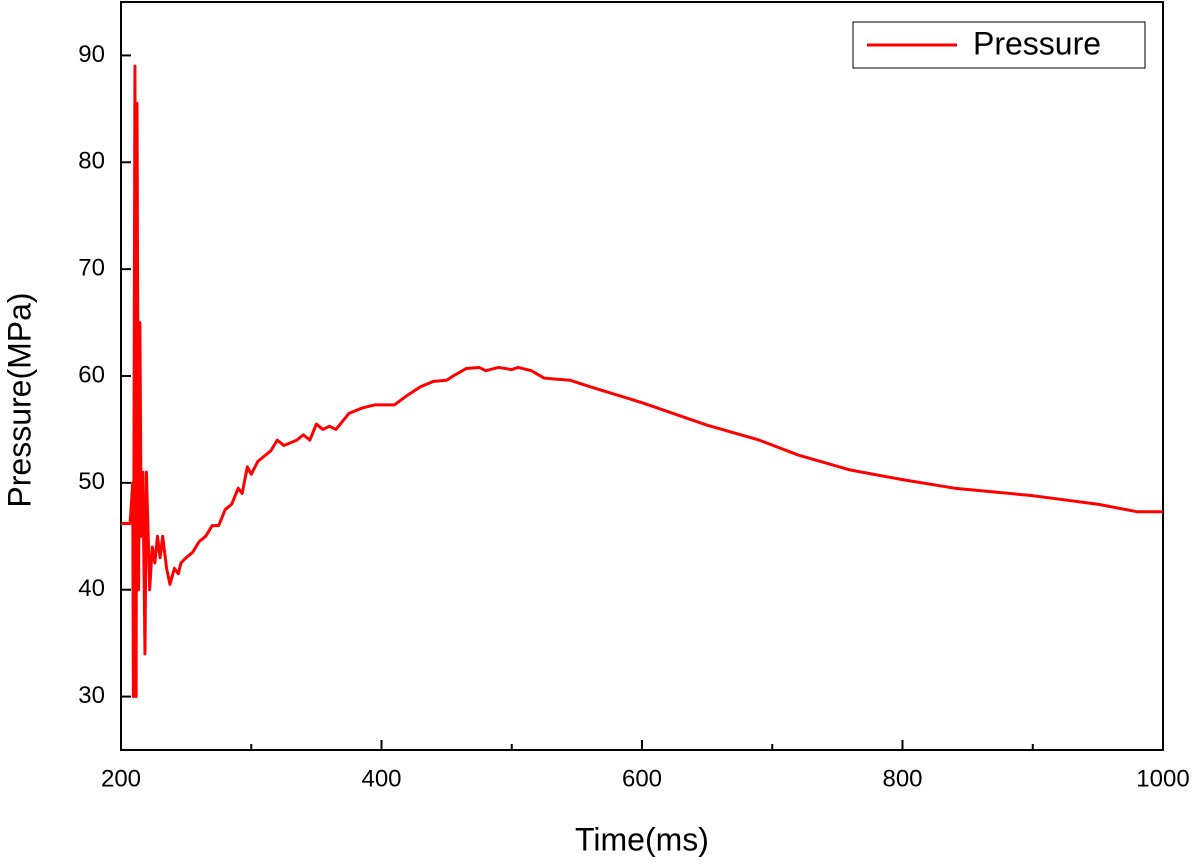 This screenshot has width=1200, height=866. What do you see at coordinates (19, 399) in the screenshot?
I see `y-axis-label: Pressure(MPa)` at bounding box center [19, 399].